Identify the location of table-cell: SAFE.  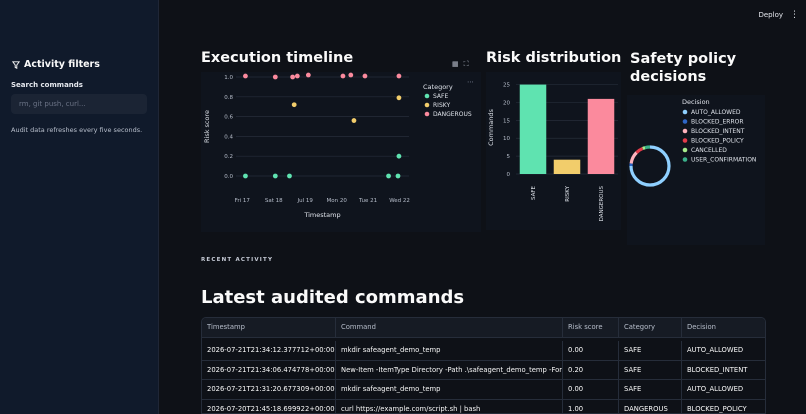
(650, 389).